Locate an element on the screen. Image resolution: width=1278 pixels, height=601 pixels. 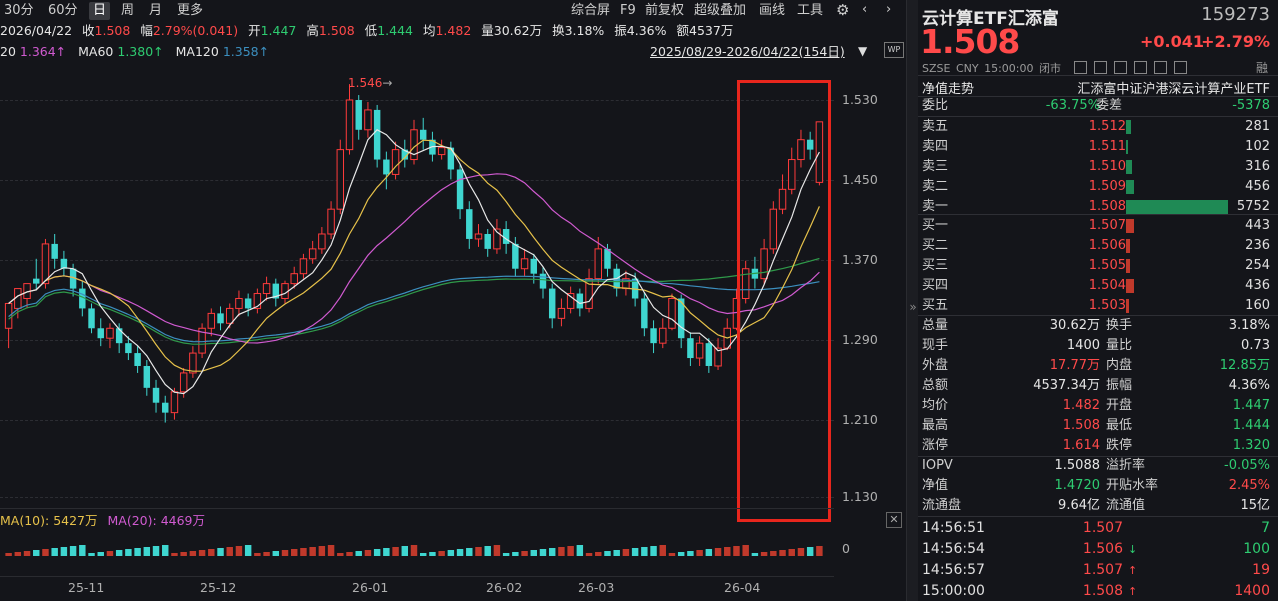
chart-icon is located at coordinates (1140, 67).